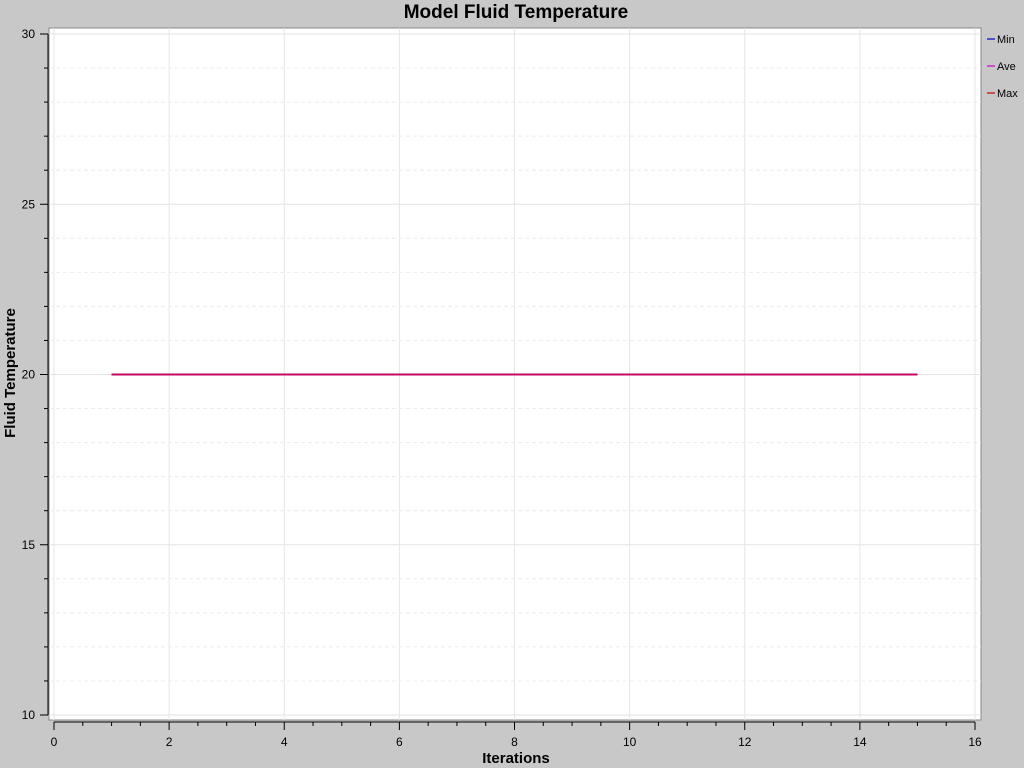 This screenshot has height=768, width=1024. Describe the element at coordinates (29, 375) in the screenshot. I see `y-tick-label: 20` at that location.